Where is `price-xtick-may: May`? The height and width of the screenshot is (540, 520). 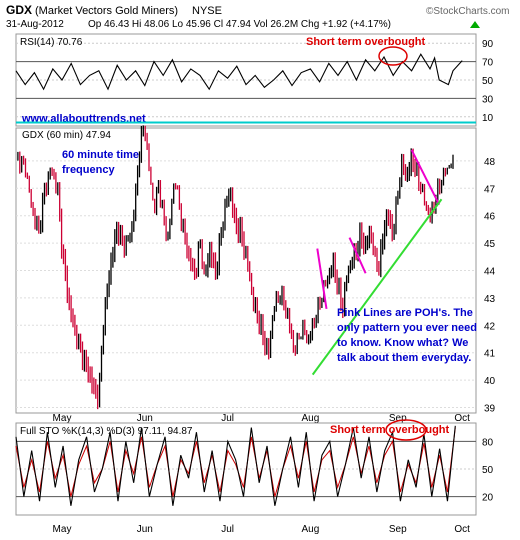
price-xtick-may: May is located at coordinates (62, 418).